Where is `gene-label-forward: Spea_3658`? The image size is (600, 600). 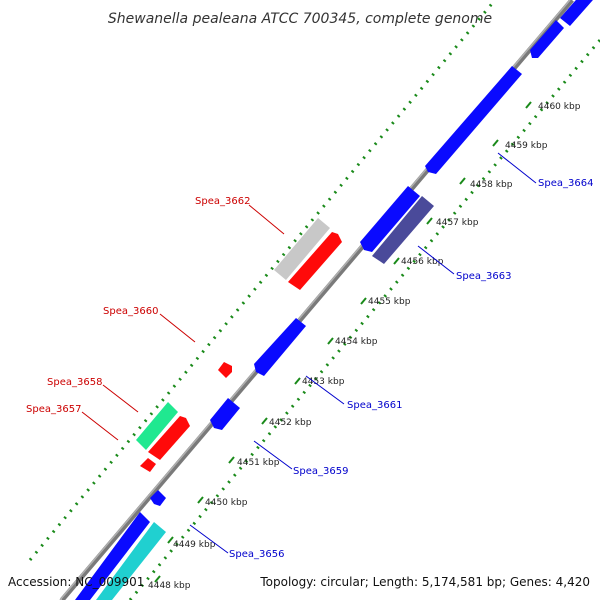
gene-label-forward: Spea_3658 is located at coordinates (74, 382).